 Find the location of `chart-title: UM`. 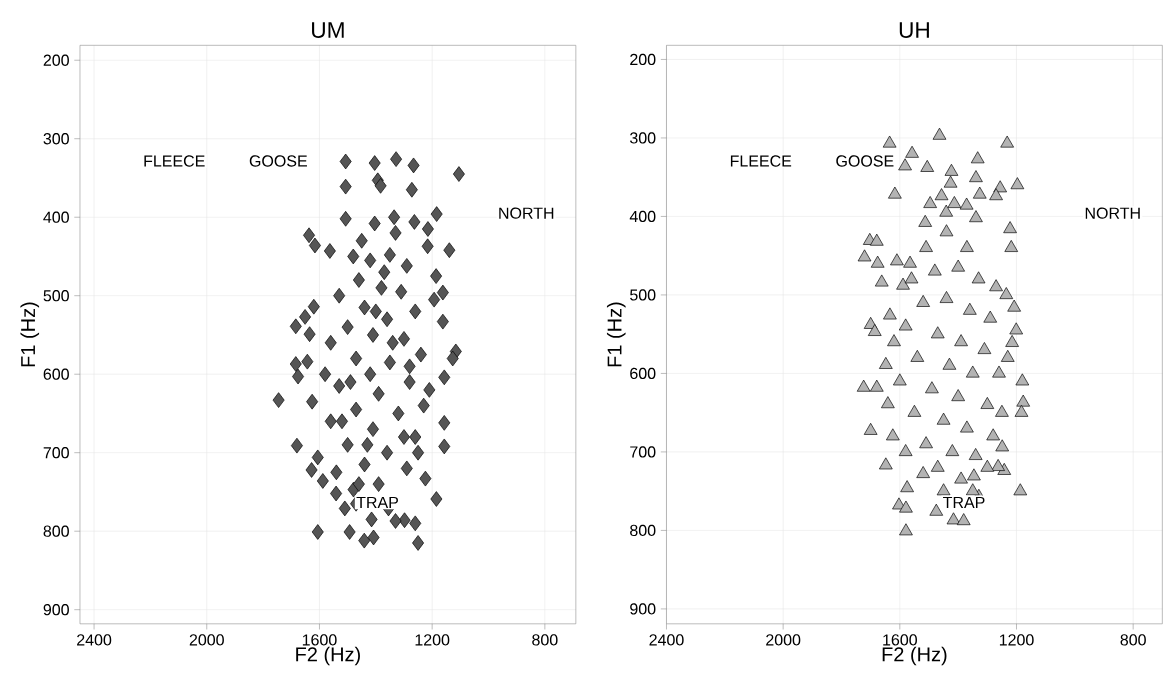

chart-title: UM is located at coordinates (328, 30).